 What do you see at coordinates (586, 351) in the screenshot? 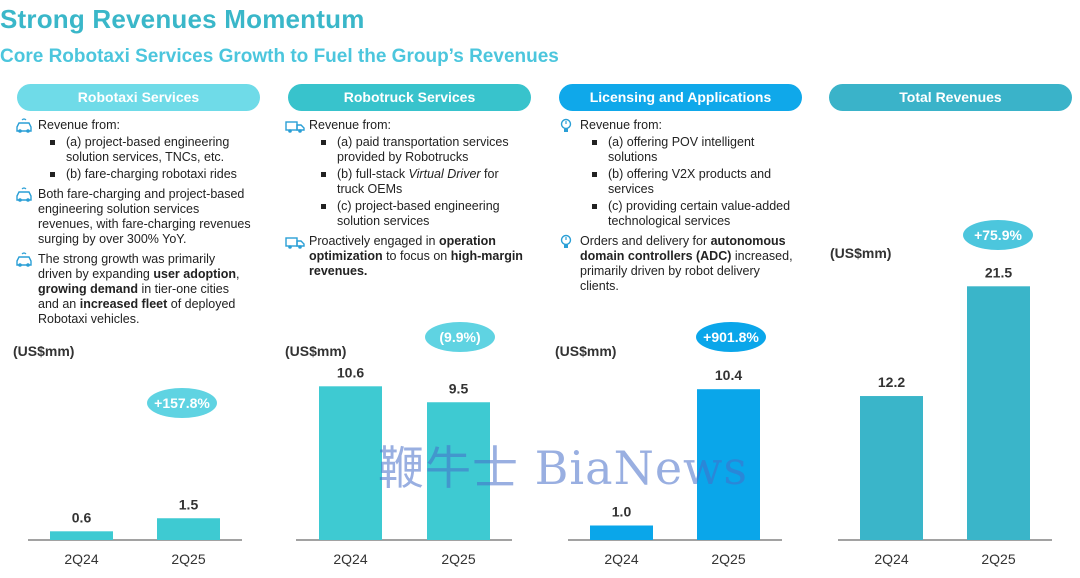
I see `licensing-unit-label: (US$mm)` at bounding box center [586, 351].